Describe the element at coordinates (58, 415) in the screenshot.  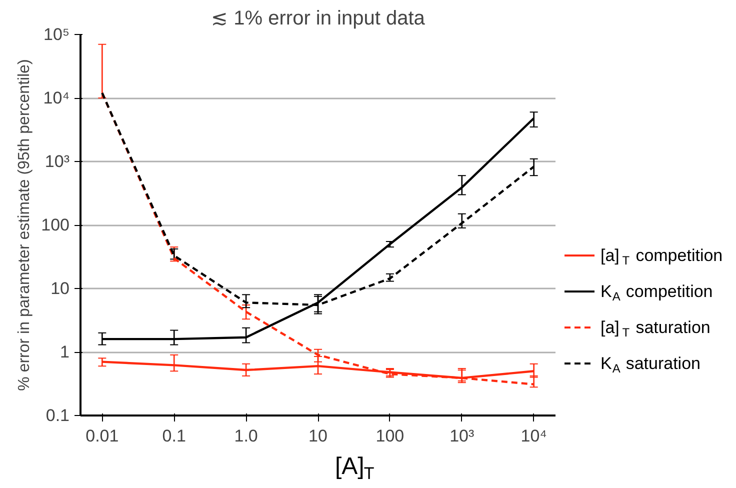
I see `y-tick-label: 0.1` at that location.